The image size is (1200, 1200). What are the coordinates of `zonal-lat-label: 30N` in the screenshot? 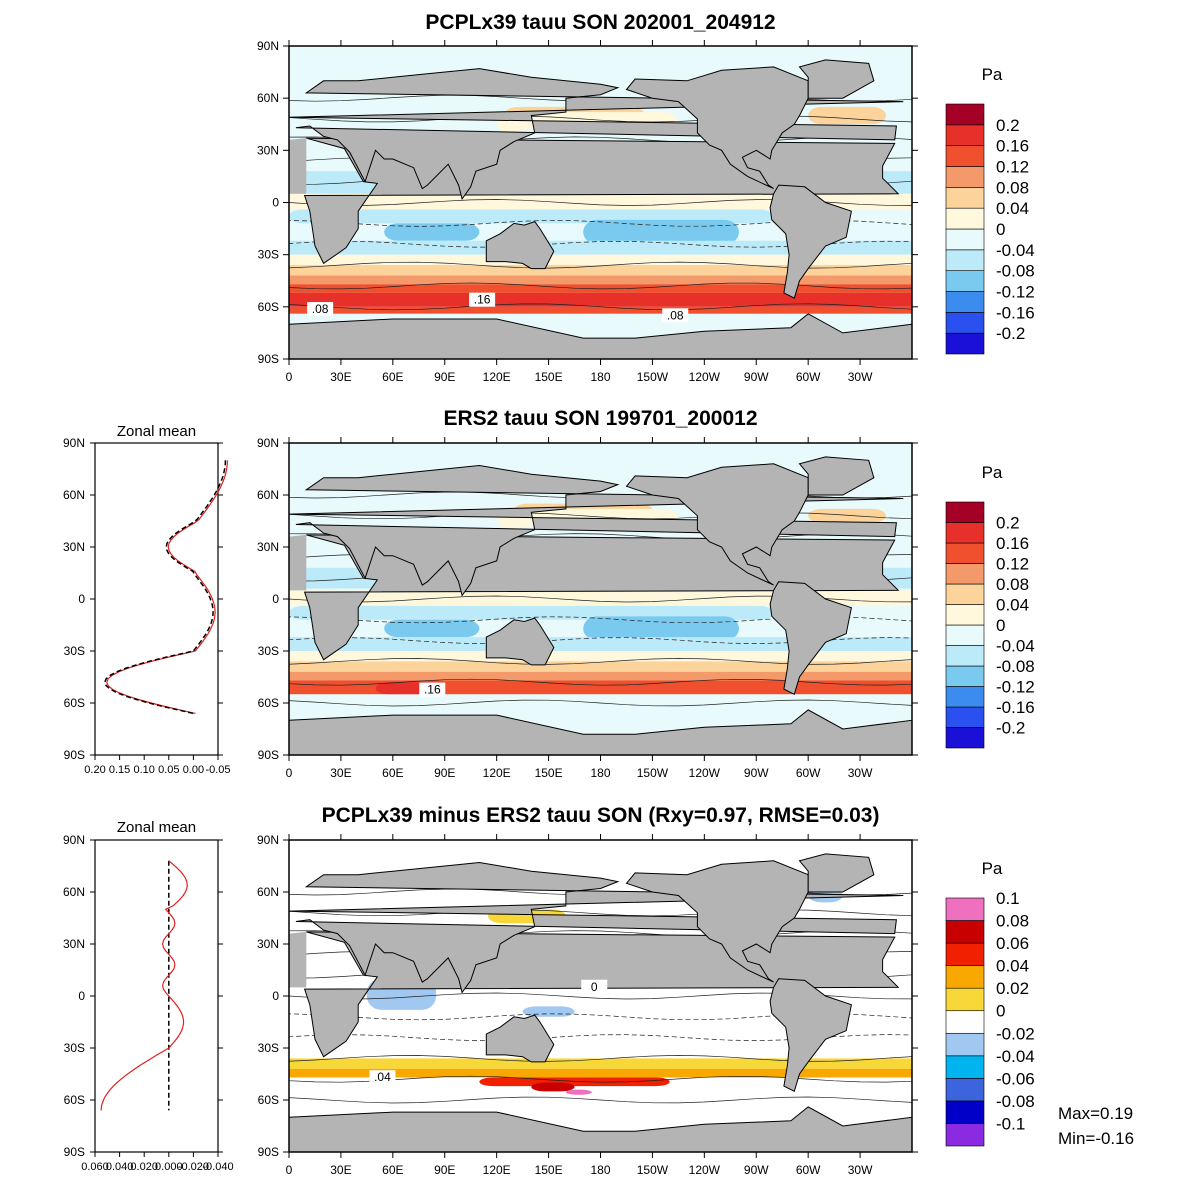 It's located at (74, 547).